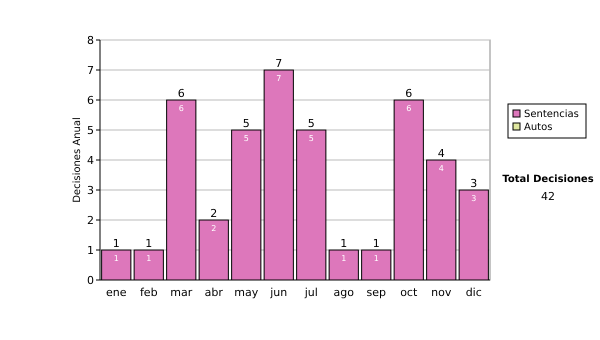 This screenshot has width=600, height=340. I want to click on x-tick-label: may, so click(246, 292).